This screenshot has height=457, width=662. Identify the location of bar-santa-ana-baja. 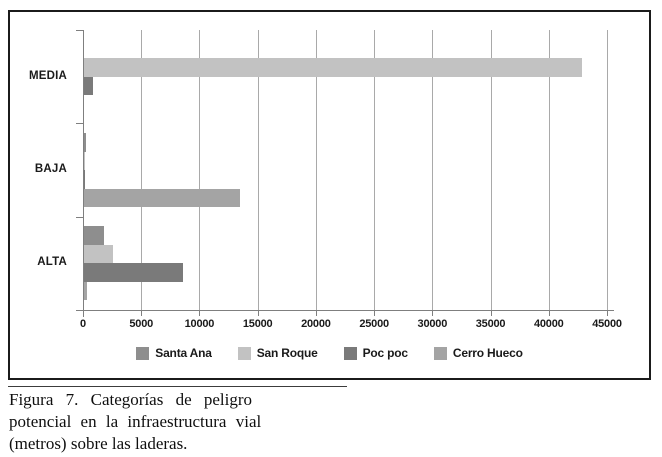
(85, 142).